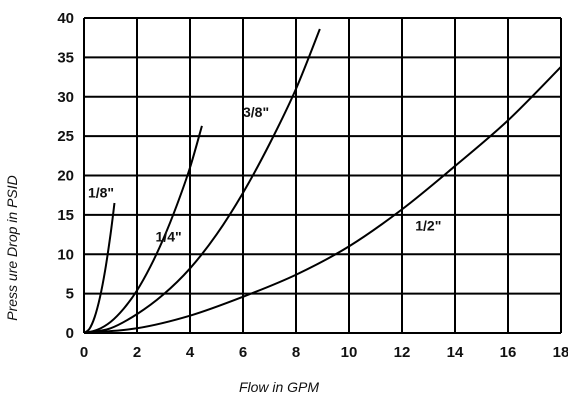 The image size is (568, 399). Describe the element at coordinates (65, 136) in the screenshot. I see `y-tick-25: 25` at that location.